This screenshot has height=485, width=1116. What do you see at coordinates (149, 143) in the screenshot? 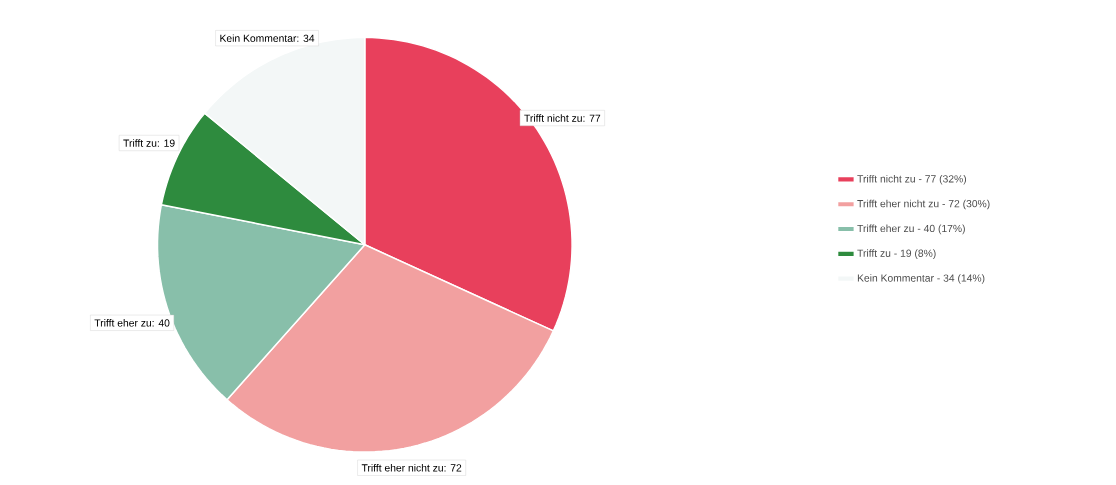
I see `data-label: Trifft zu: 19` at bounding box center [149, 143].